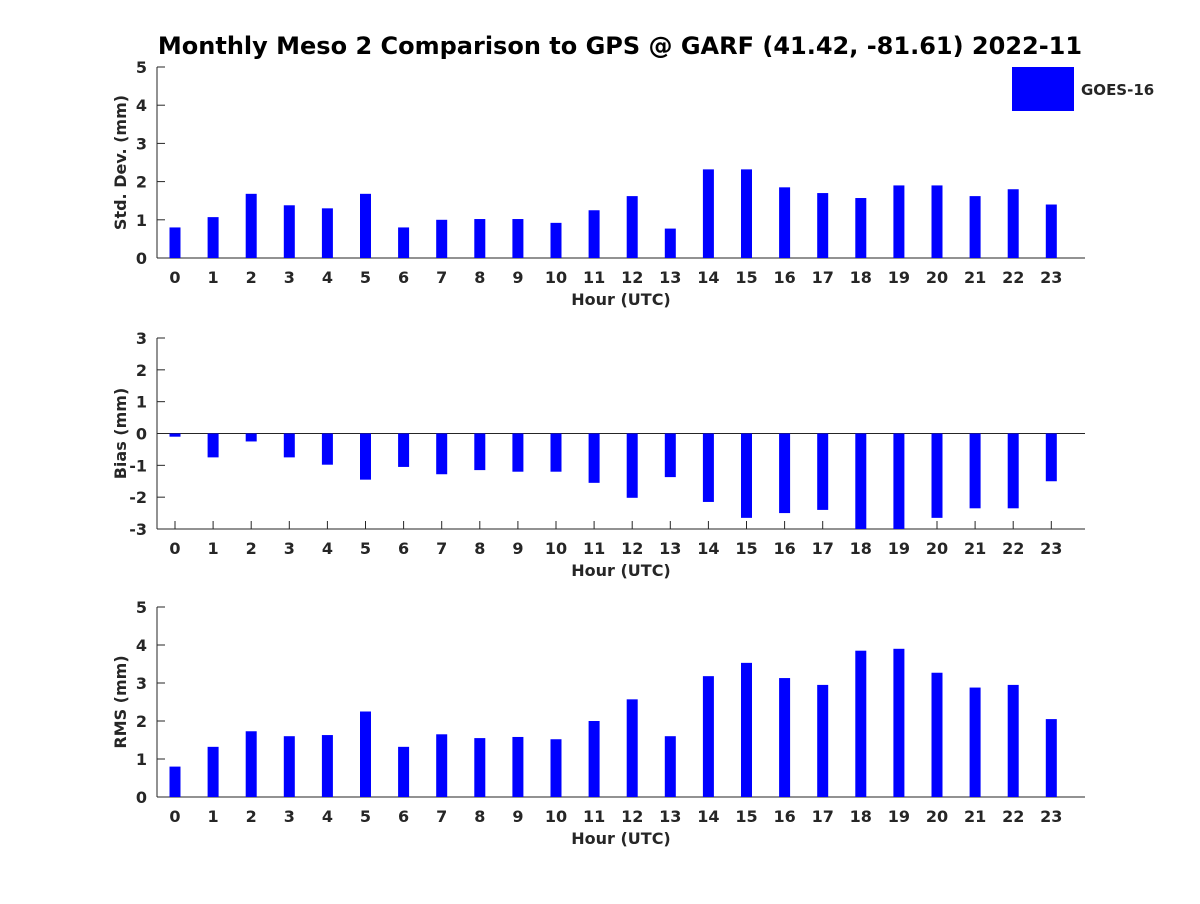 Image resolution: width=1200 pixels, height=904 pixels. Describe the element at coordinates (289, 548) in the screenshot. I see `x-tick-label: 3` at that location.